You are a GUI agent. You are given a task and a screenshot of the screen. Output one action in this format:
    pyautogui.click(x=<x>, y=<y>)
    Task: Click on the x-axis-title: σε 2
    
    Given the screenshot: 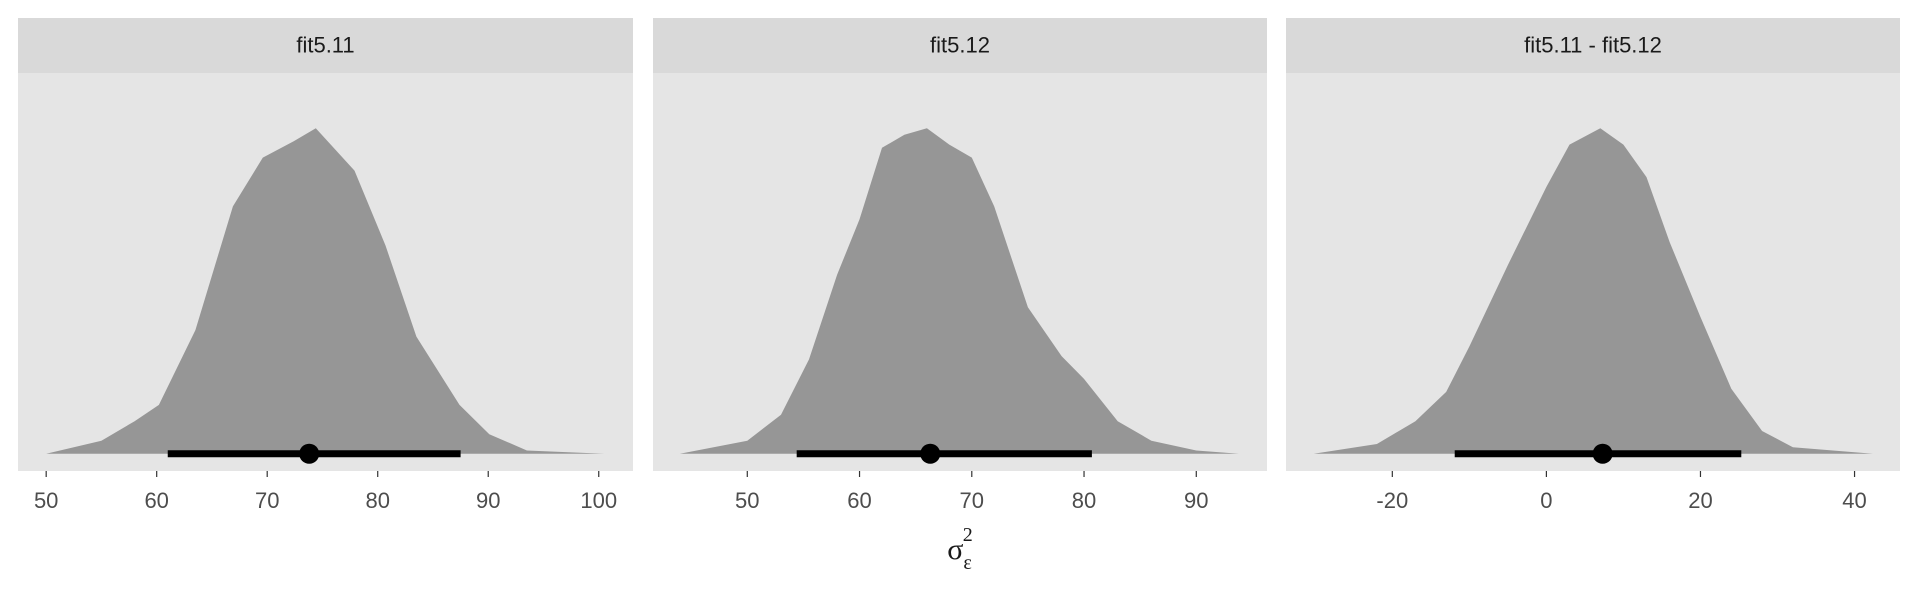 What is the action you would take?
    pyautogui.click(x=960, y=549)
    